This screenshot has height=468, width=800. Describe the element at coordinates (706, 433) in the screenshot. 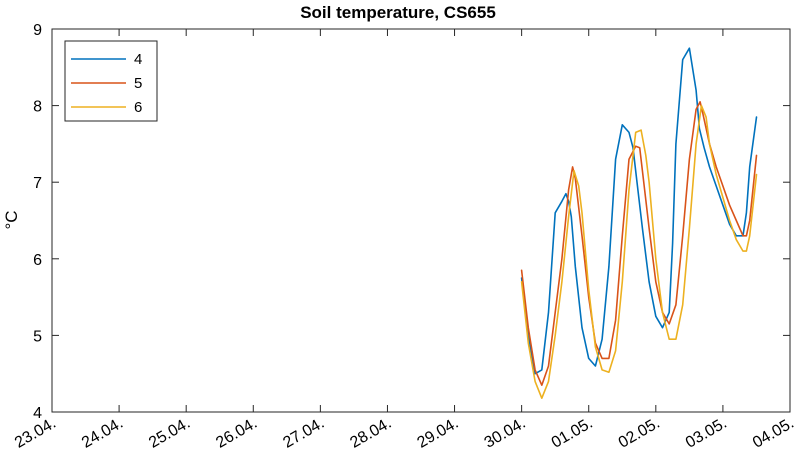

I see `x-tick-label: 03.05.` at that location.